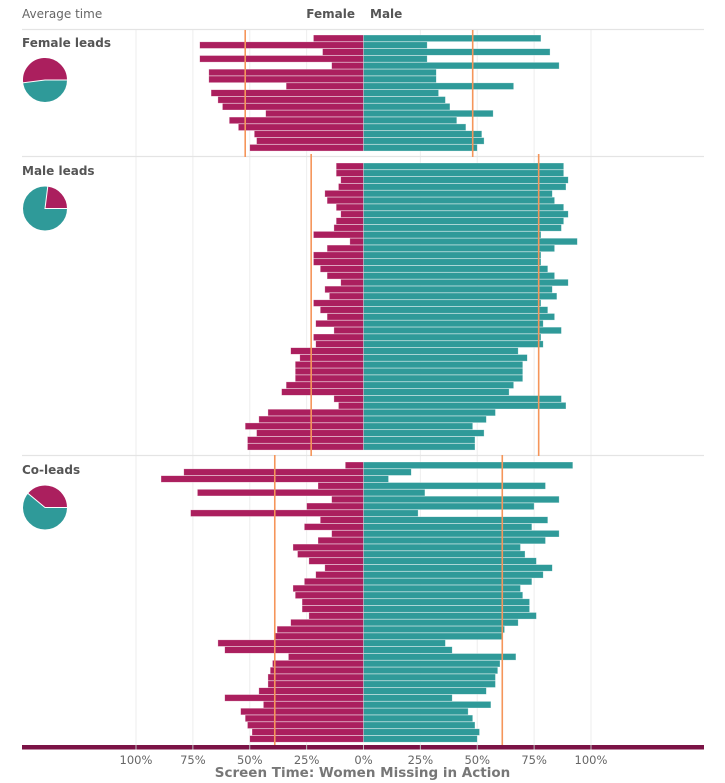 This screenshot has width=725, height=783. I want to click on header-male-label: Male, so click(386, 14).